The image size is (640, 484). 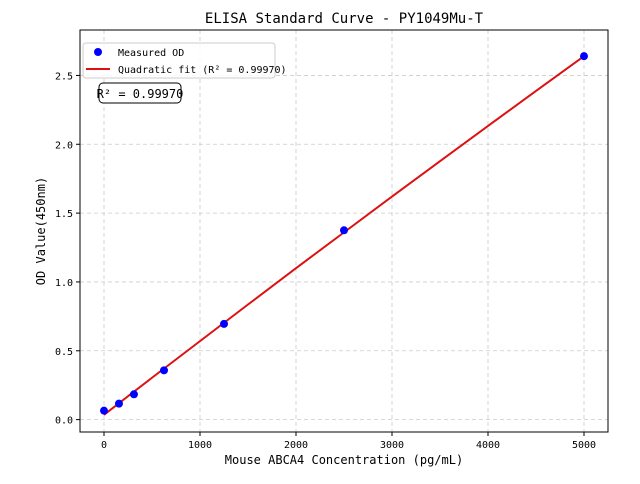 I want to click on y-tick-label: 2.5, so click(x=64, y=76).